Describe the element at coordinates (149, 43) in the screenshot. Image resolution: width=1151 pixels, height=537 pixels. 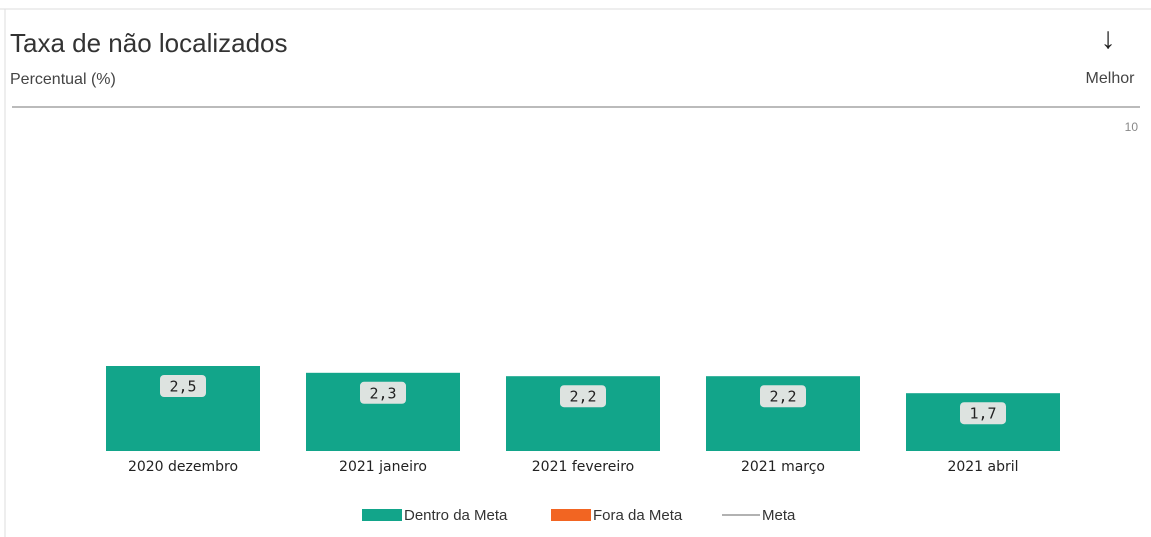
I see `chart-title: Taxa de não localizados` at that location.